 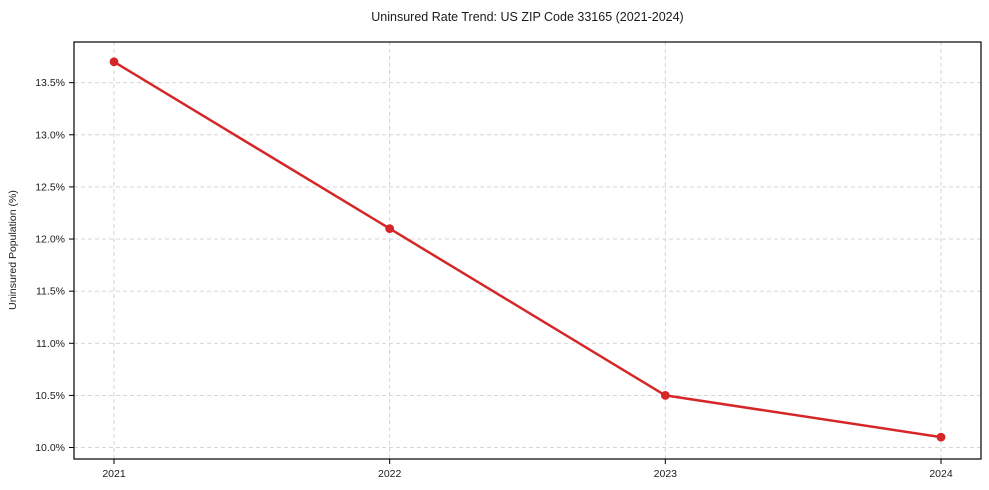 What do you see at coordinates (50, 135) in the screenshot?
I see `y-tick-label: 13.0%` at bounding box center [50, 135].